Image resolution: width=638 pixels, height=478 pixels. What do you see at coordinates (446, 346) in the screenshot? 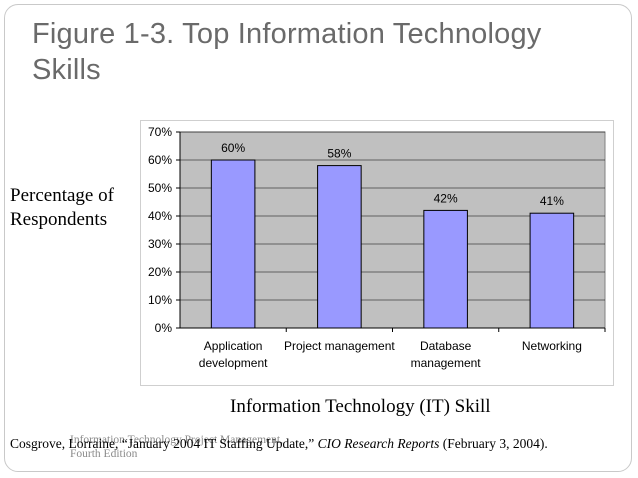
I see `x-tick-label: Database` at bounding box center [446, 346].